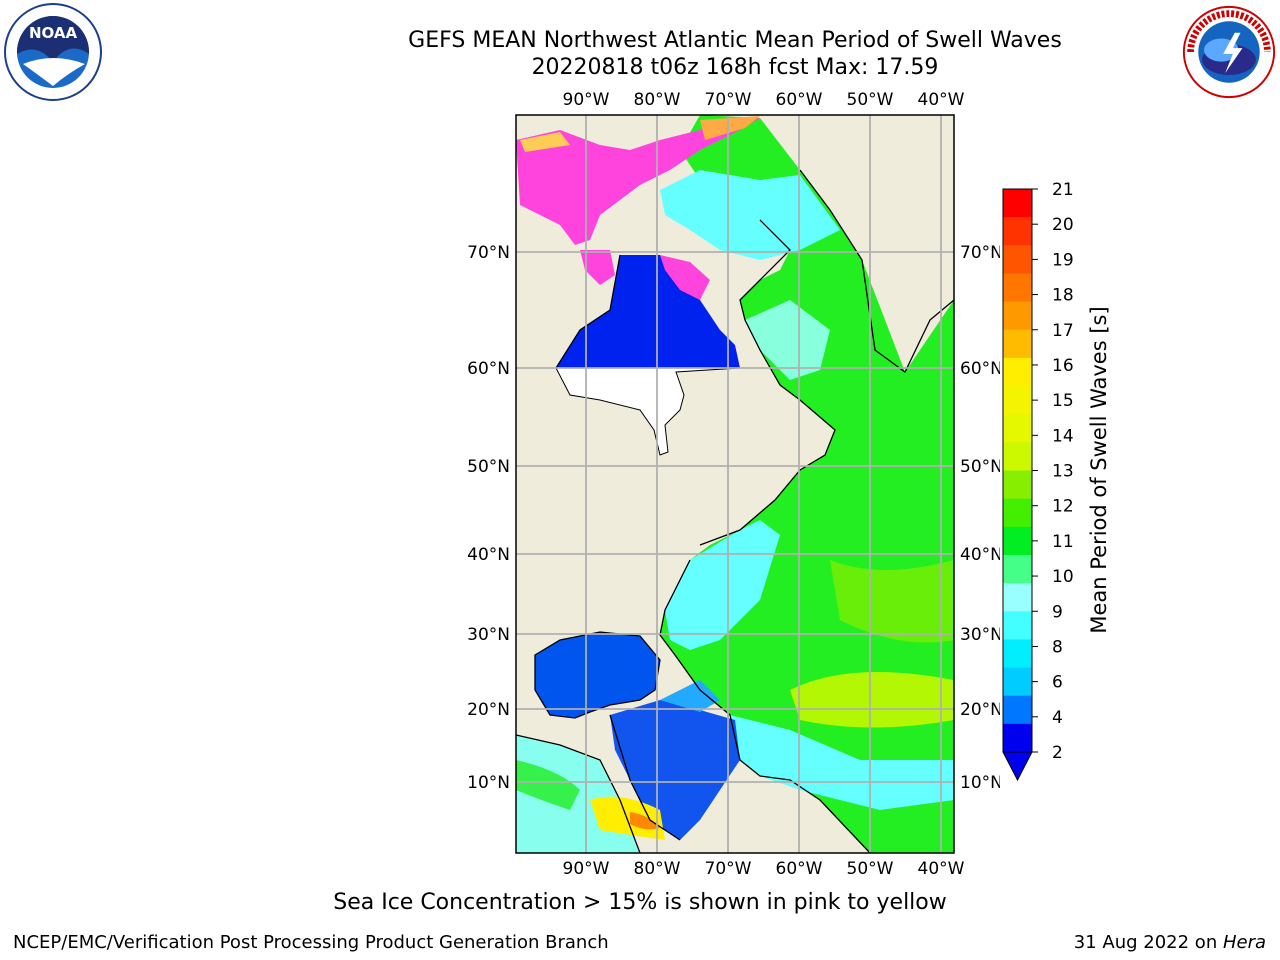  Describe the element at coordinates (586, 869) in the screenshot. I see `lon-label-bottom: 90°W` at that location.